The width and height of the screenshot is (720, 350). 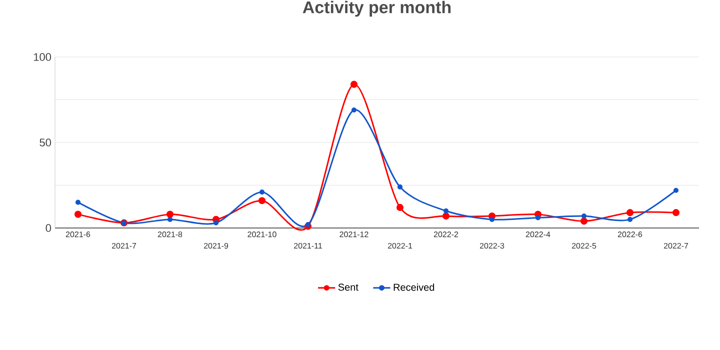 What do you see at coordinates (492, 245) in the screenshot?
I see `x-tick-label: 2022-3` at bounding box center [492, 245].